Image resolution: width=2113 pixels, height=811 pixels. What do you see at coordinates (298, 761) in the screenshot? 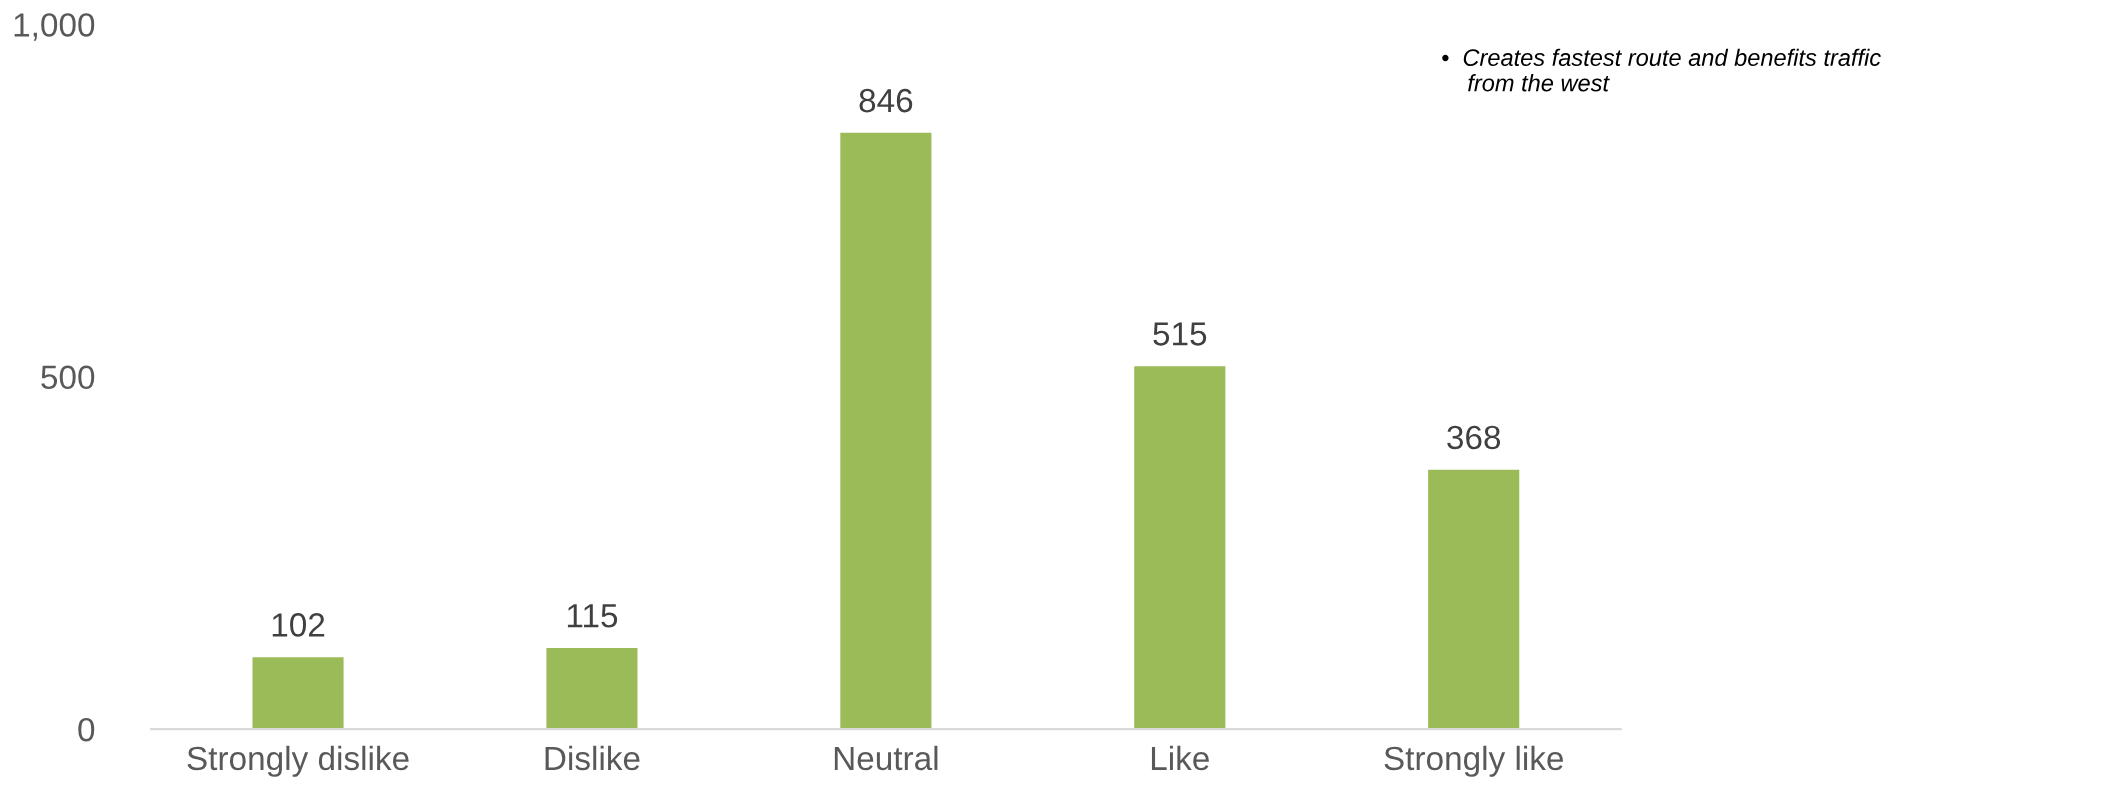
I see `x-tick-label: Strongly dislike` at bounding box center [298, 761].